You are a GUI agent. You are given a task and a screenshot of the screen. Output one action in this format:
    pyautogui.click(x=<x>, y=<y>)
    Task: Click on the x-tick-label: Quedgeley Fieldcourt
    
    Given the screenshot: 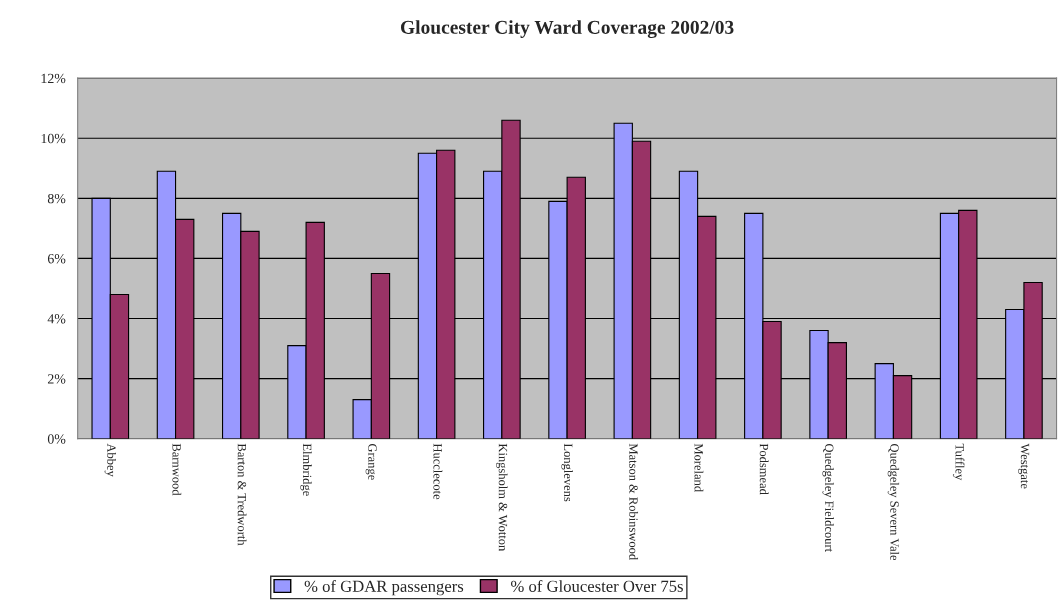 What is the action you would take?
    pyautogui.click(x=828, y=498)
    